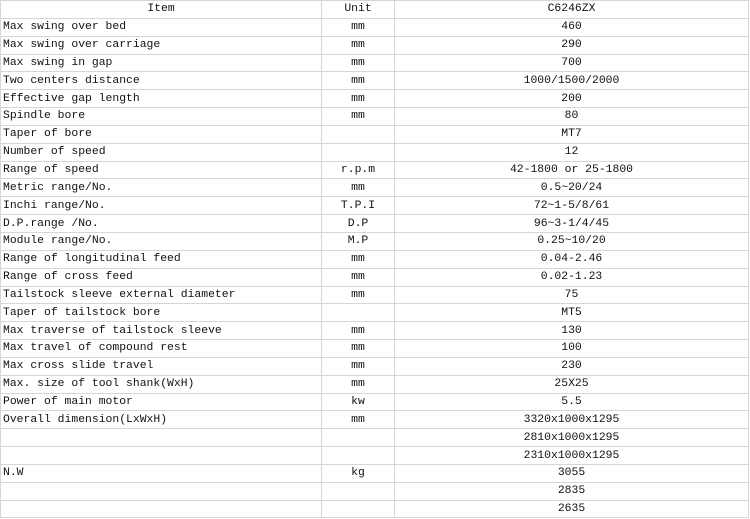 The height and width of the screenshot is (519, 750). I want to click on row-item: Metric range/No., so click(161, 188).